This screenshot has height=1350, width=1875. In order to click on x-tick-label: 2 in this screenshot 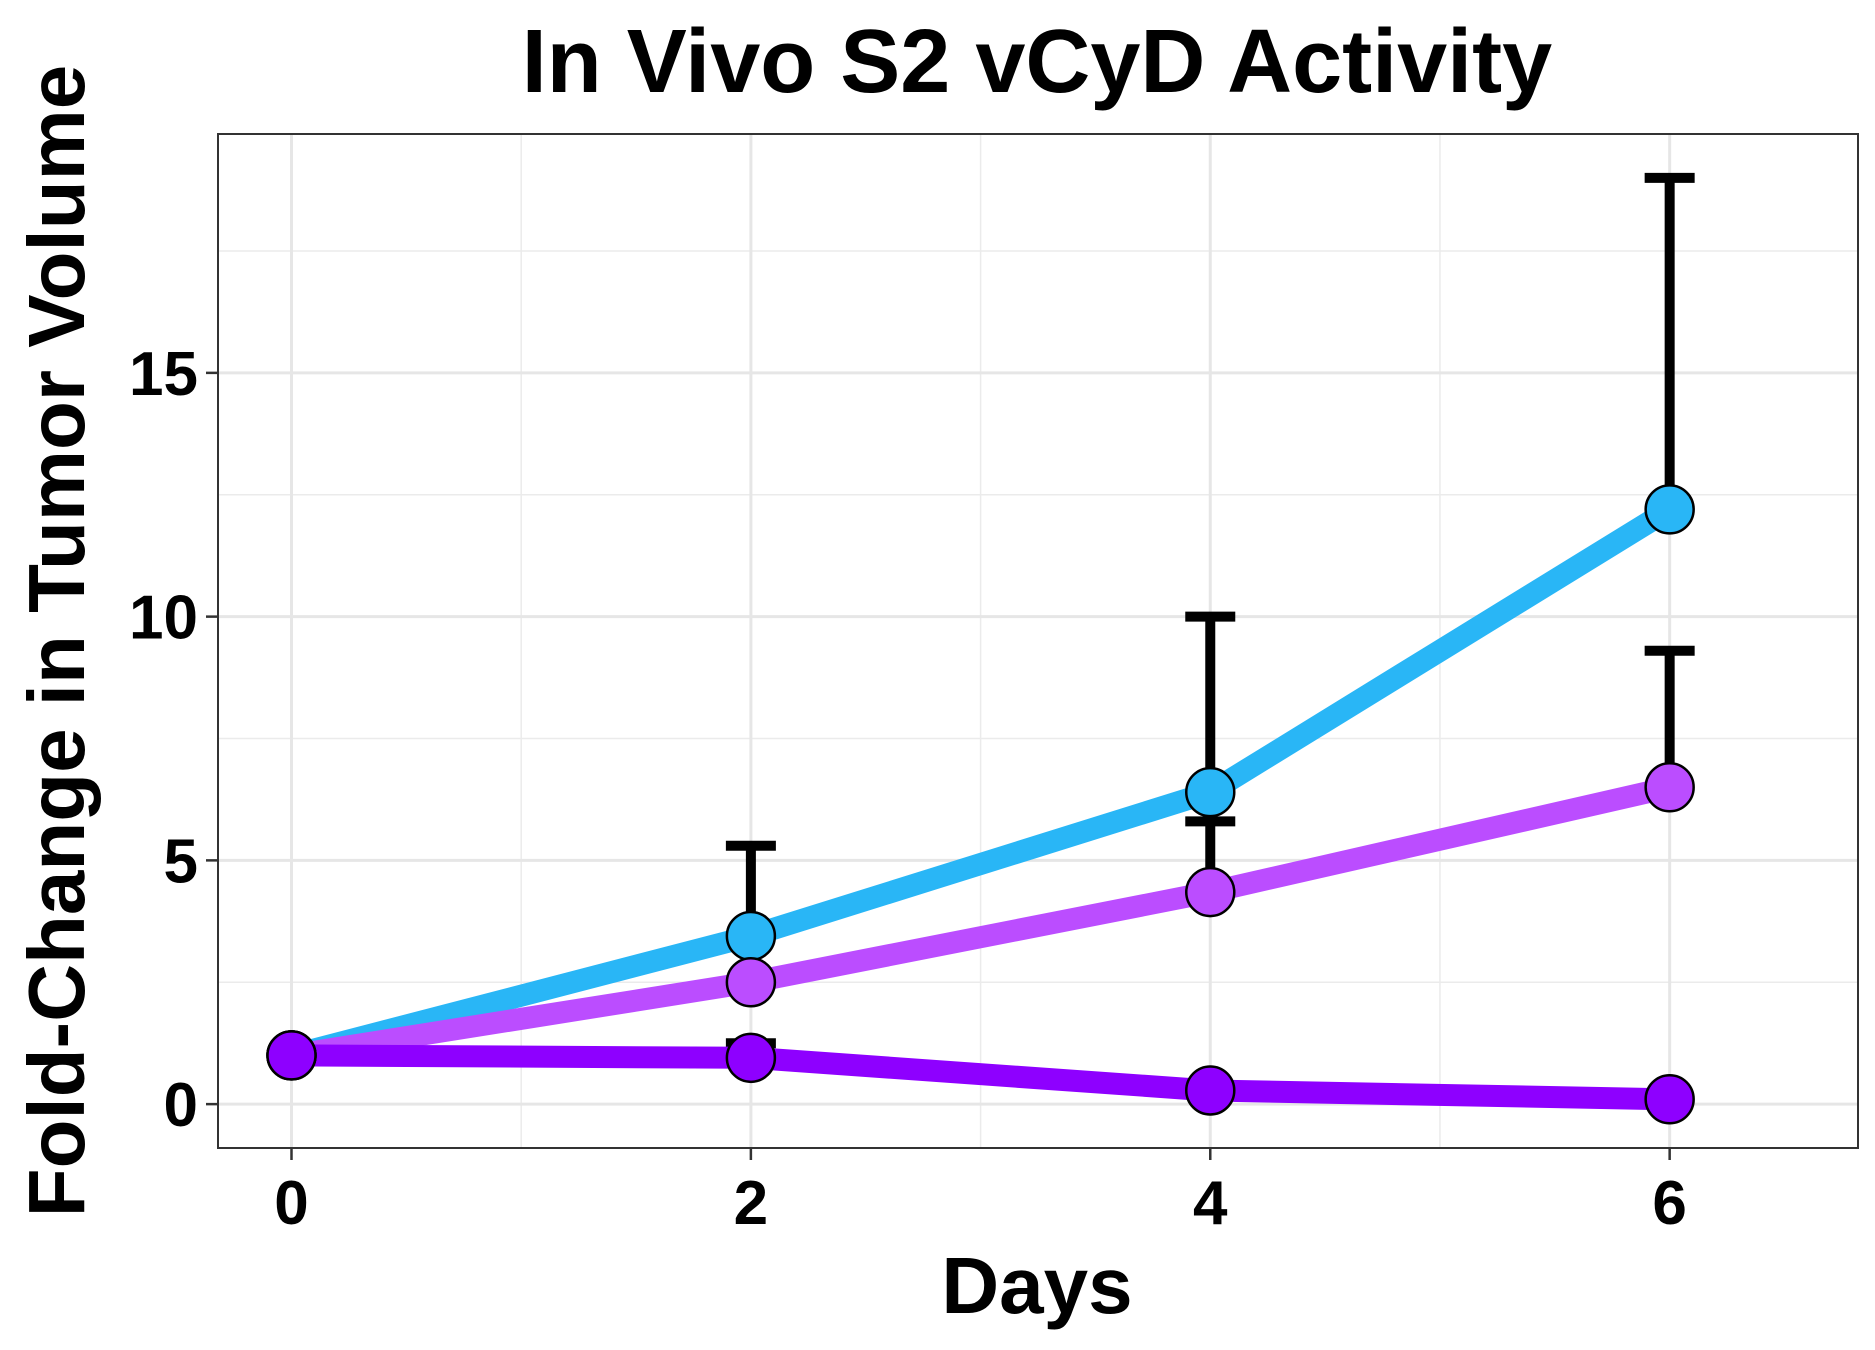, I will do `click(751, 1203)`.